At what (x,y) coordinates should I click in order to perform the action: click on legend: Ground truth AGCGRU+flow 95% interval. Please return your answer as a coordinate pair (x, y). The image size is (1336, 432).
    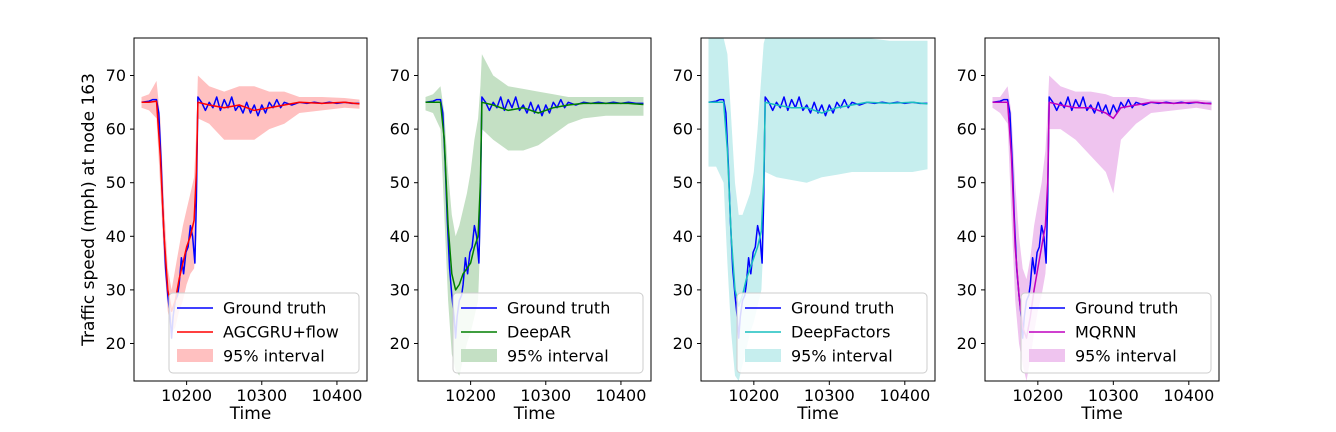
    Looking at the image, I should click on (264, 333).